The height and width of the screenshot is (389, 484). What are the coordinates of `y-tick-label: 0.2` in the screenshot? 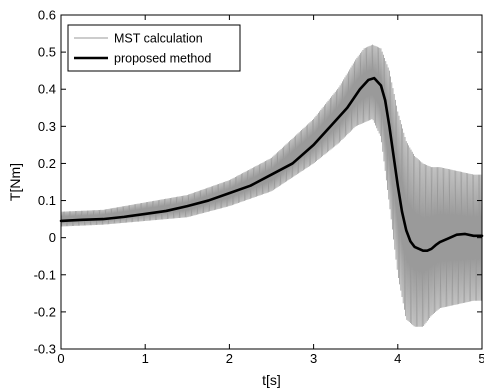 It's located at (47, 163).